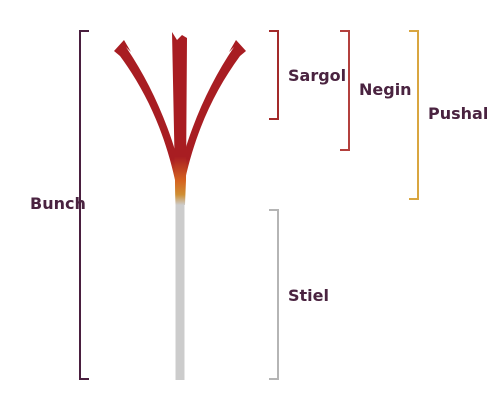 The height and width of the screenshot is (410, 500). I want to click on stigma-left, so click(148, 122).